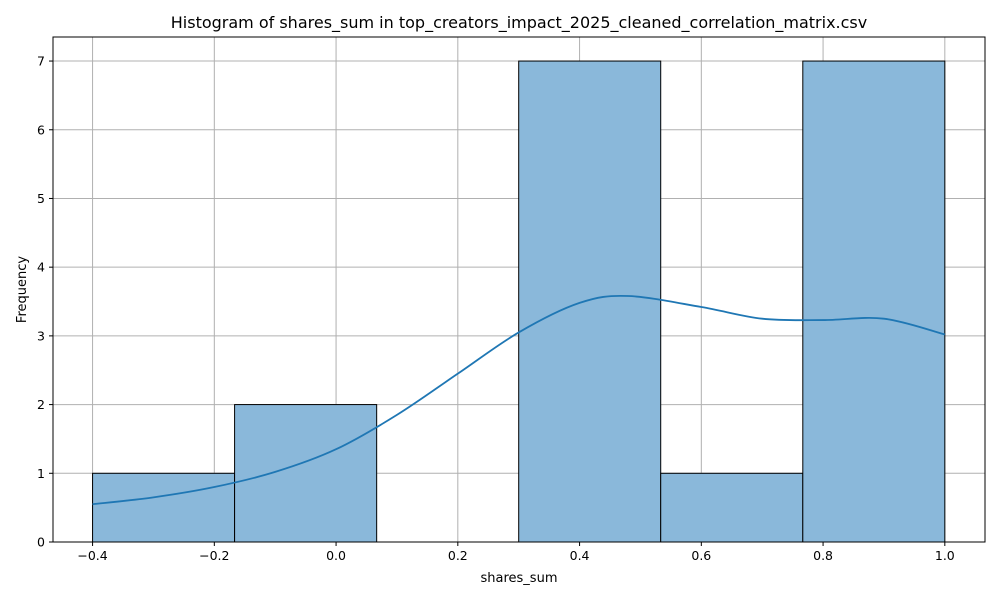 Image resolution: width=1000 pixels, height=600 pixels. Describe the element at coordinates (701, 555) in the screenshot. I see `x-tick-label: 0.6` at that location.